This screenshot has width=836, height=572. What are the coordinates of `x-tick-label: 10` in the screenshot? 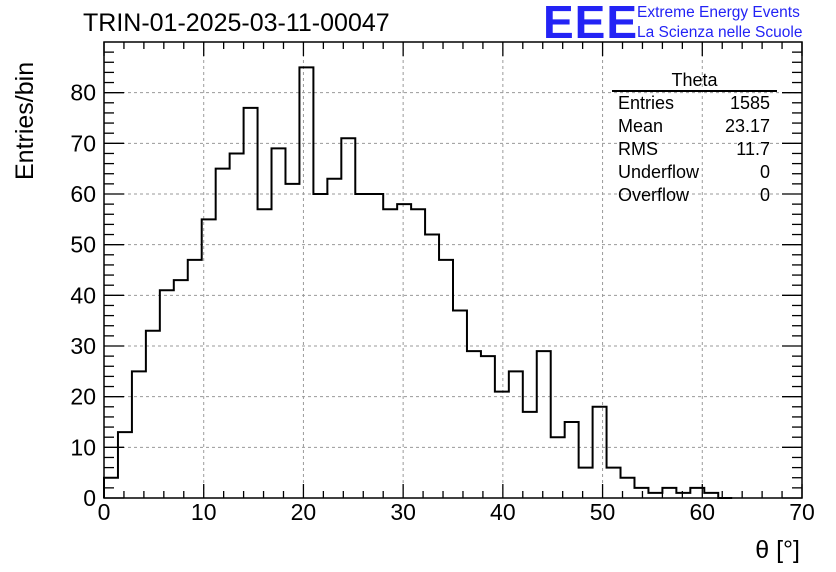 It's located at (204, 512).